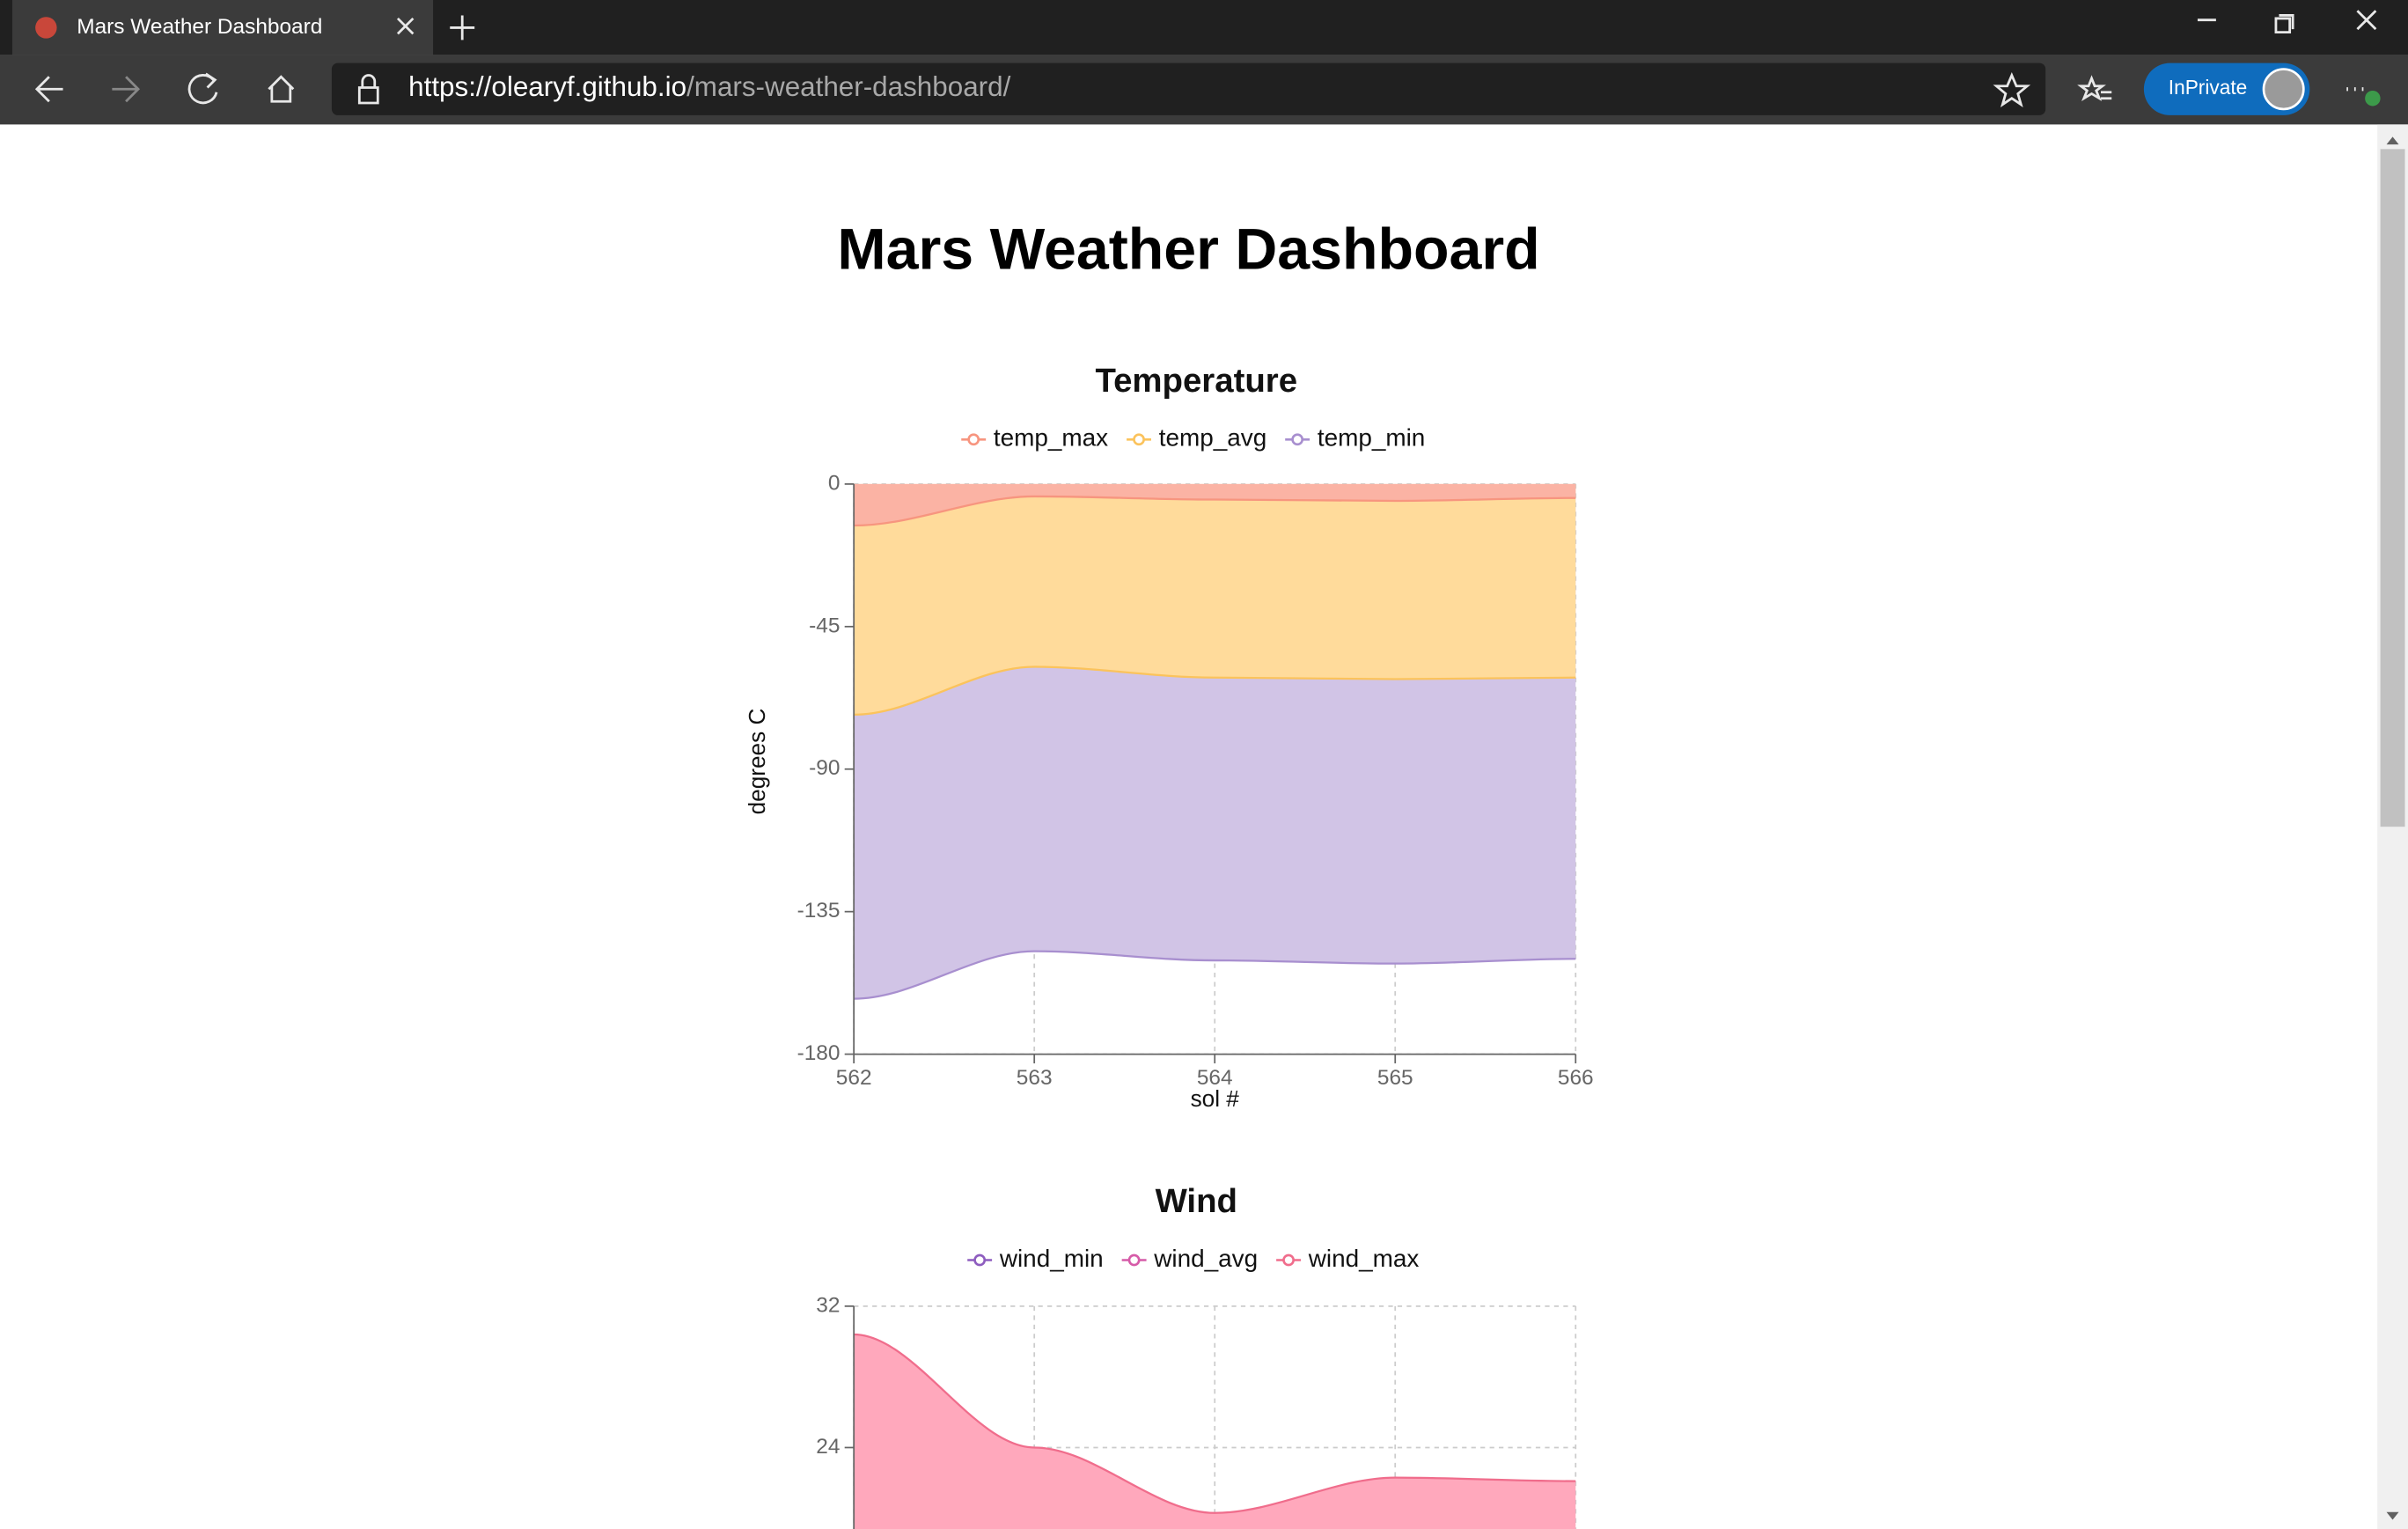 This screenshot has width=2408, height=1529. What do you see at coordinates (757, 762) in the screenshot?
I see `y-axis-label: degrees C` at bounding box center [757, 762].